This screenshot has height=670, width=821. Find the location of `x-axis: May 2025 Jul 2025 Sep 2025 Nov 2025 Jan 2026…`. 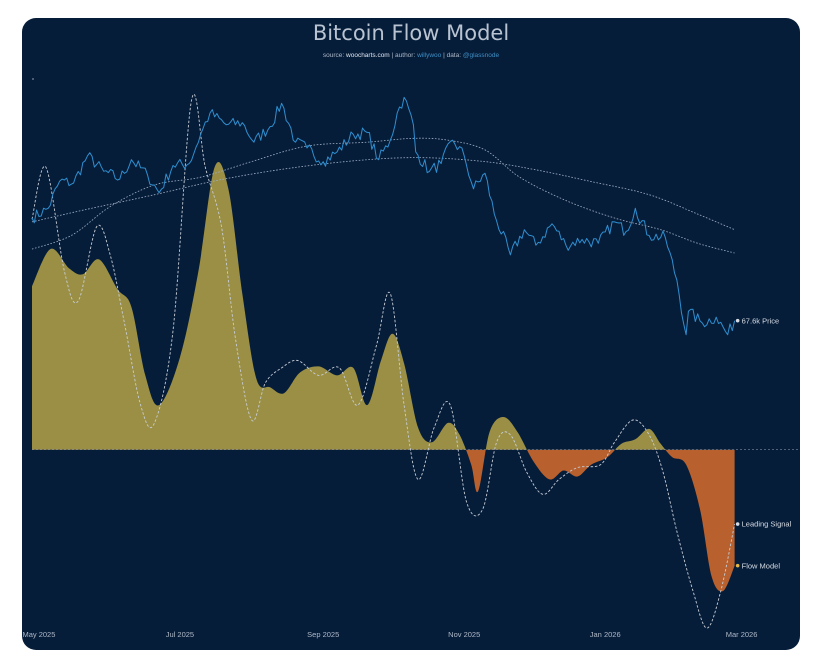

x-axis: May 2025 Jul 2025 Sep 2025 Nov 2025 Jan 2026… is located at coordinates (389, 634).